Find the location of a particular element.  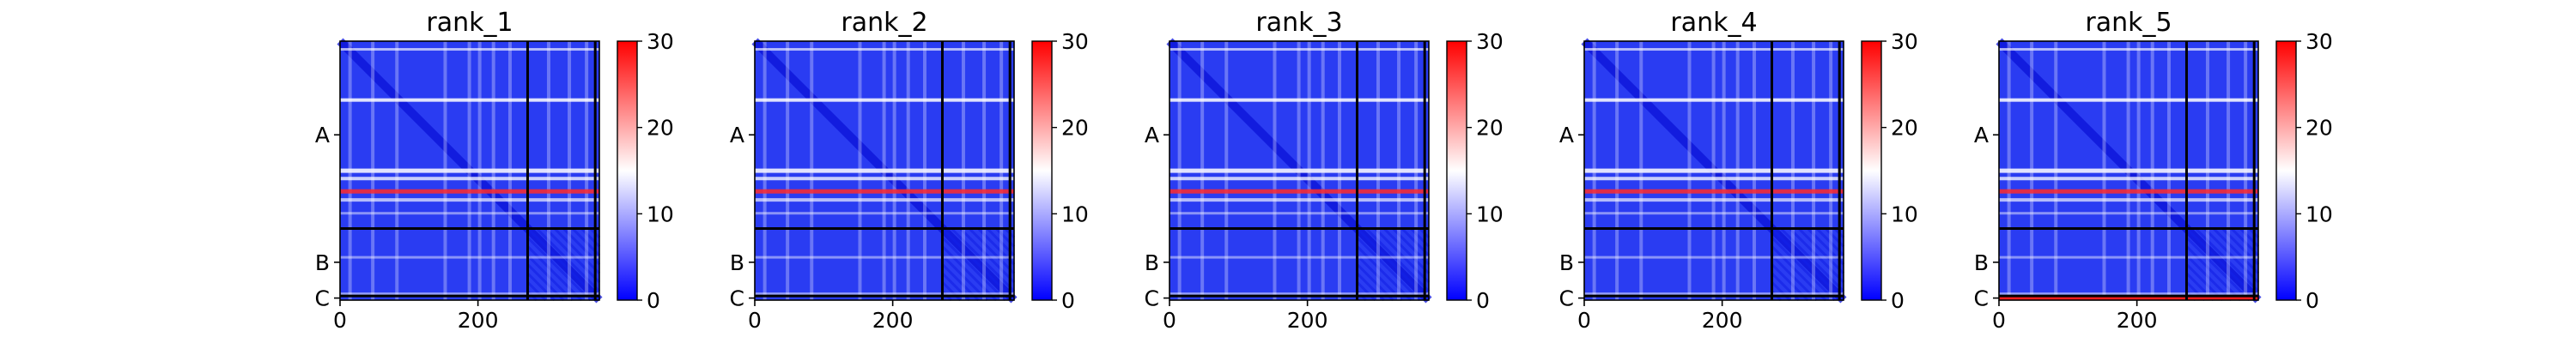

panel-title: rank_2 is located at coordinates (884, 23).